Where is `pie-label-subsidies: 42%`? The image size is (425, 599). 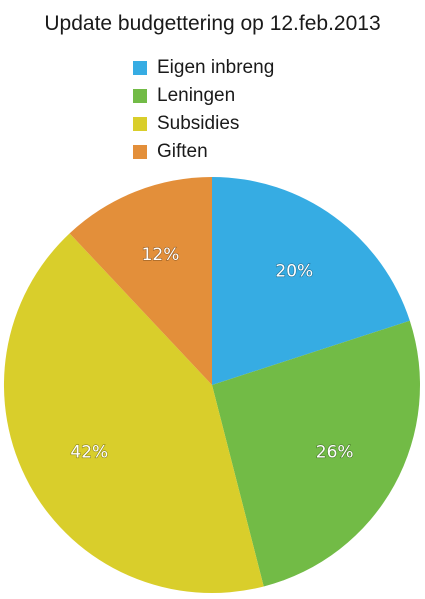 pie-label-subsidies: 42% is located at coordinates (89, 452).